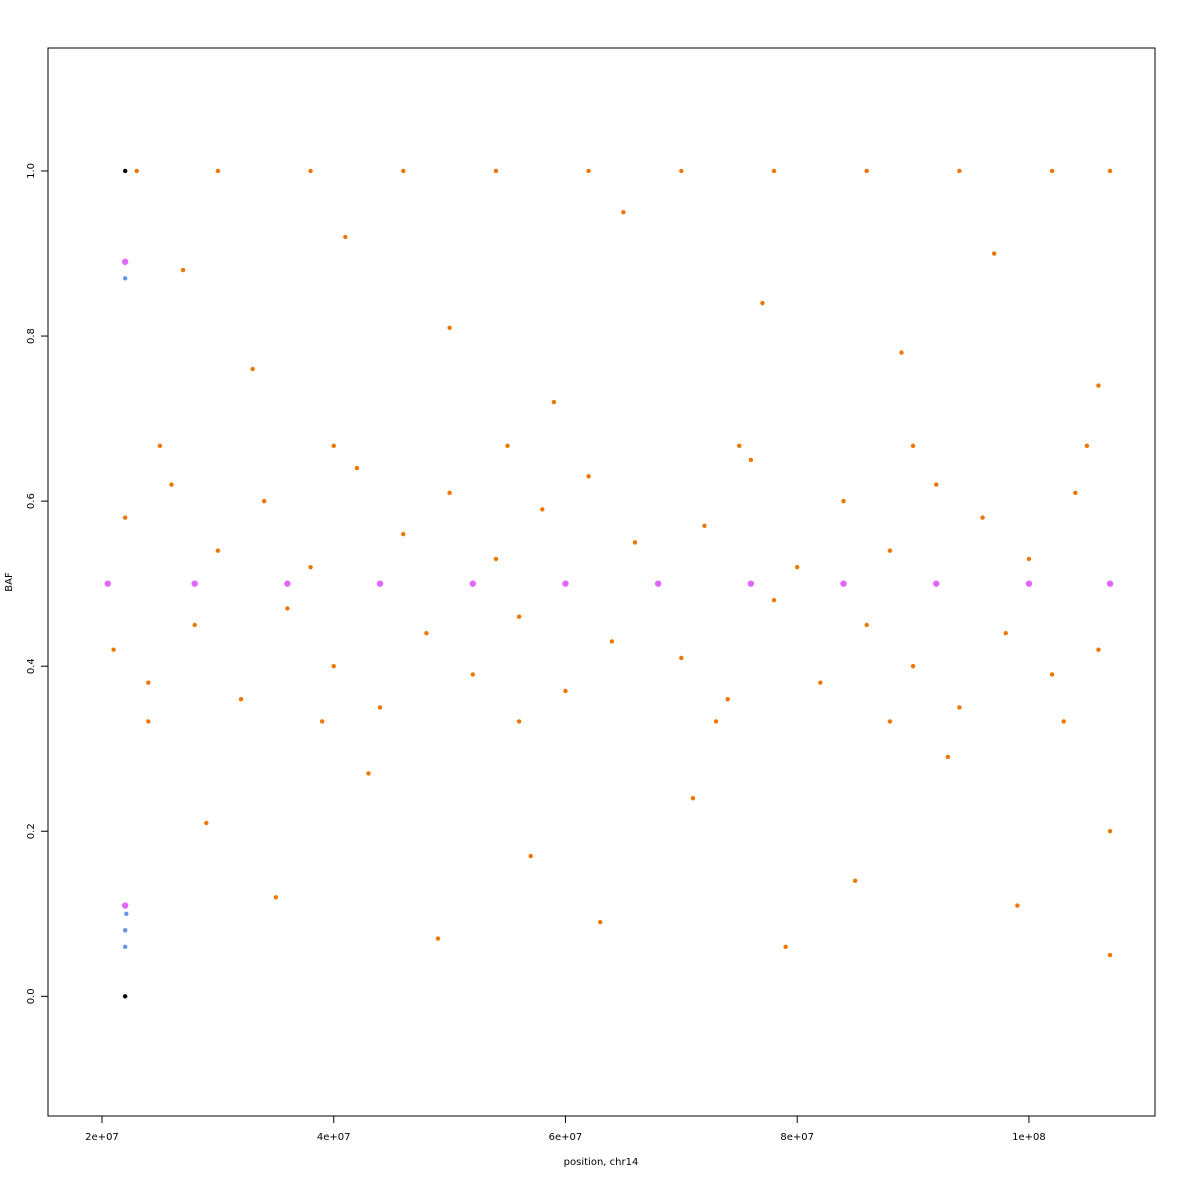 The image size is (1180, 1184). Describe the element at coordinates (31, 666) in the screenshot. I see `y-tick-label: 0.4` at that location.